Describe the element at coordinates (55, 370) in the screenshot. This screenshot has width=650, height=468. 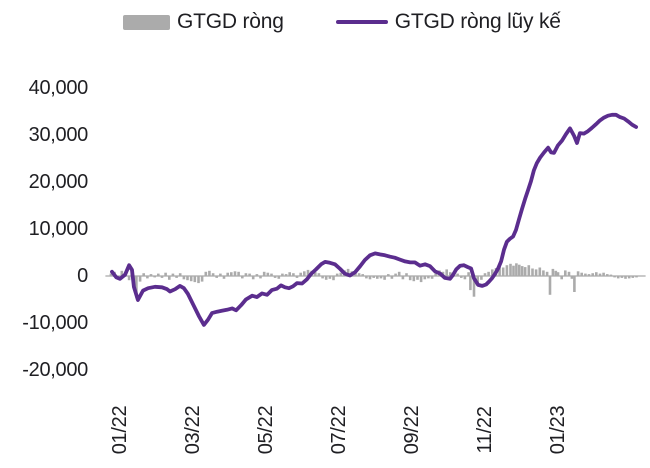
I see `y-tick-label: -20,000` at that location.